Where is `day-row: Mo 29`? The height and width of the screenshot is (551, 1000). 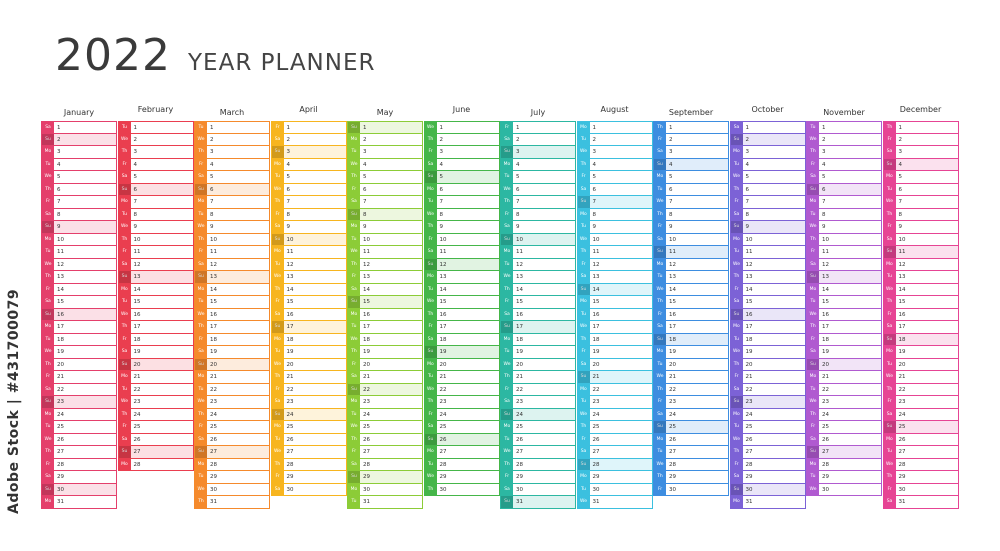 day-row: Mo 29 is located at coordinates (614, 477).